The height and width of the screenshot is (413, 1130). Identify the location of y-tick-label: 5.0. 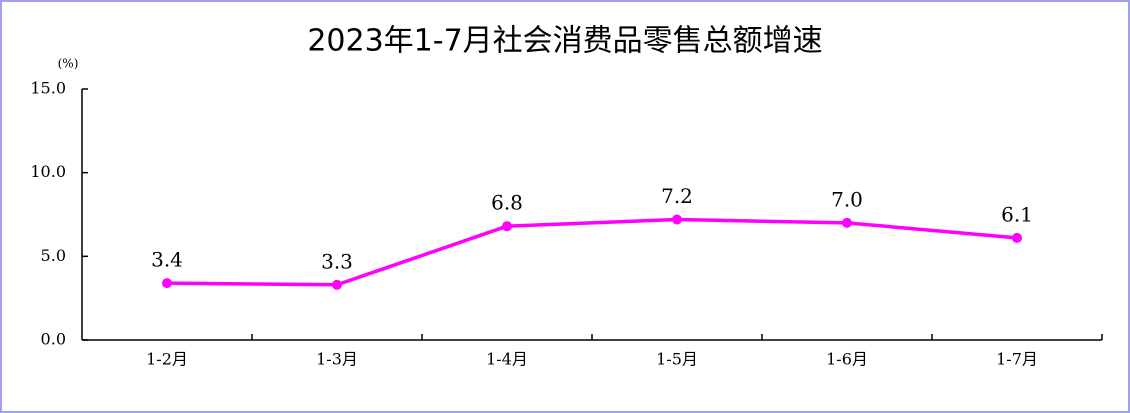
(53, 255).